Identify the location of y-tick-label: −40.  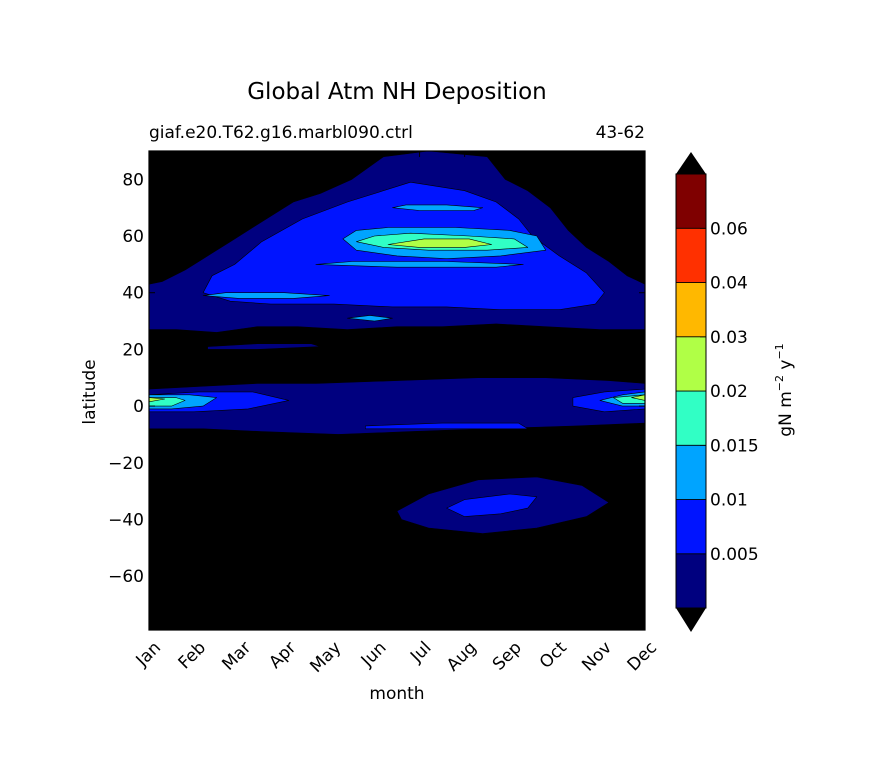
(126, 520).